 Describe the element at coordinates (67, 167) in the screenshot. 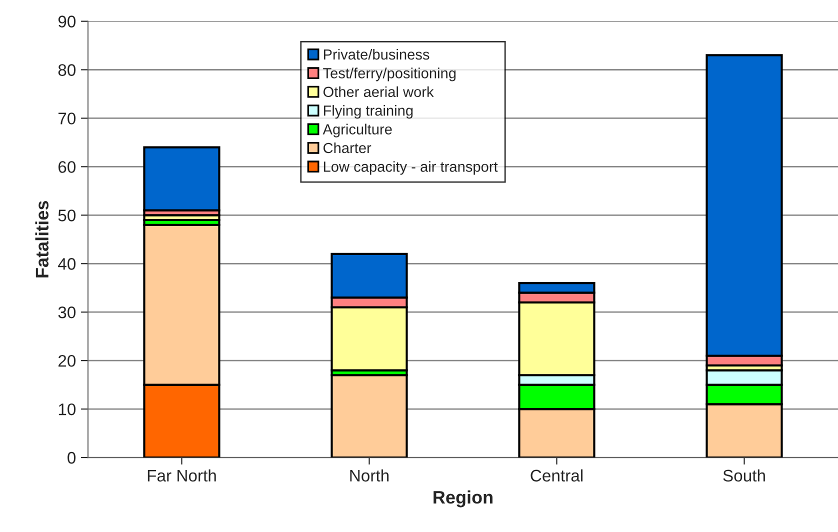

I see `y-tick-label: 60` at that location.